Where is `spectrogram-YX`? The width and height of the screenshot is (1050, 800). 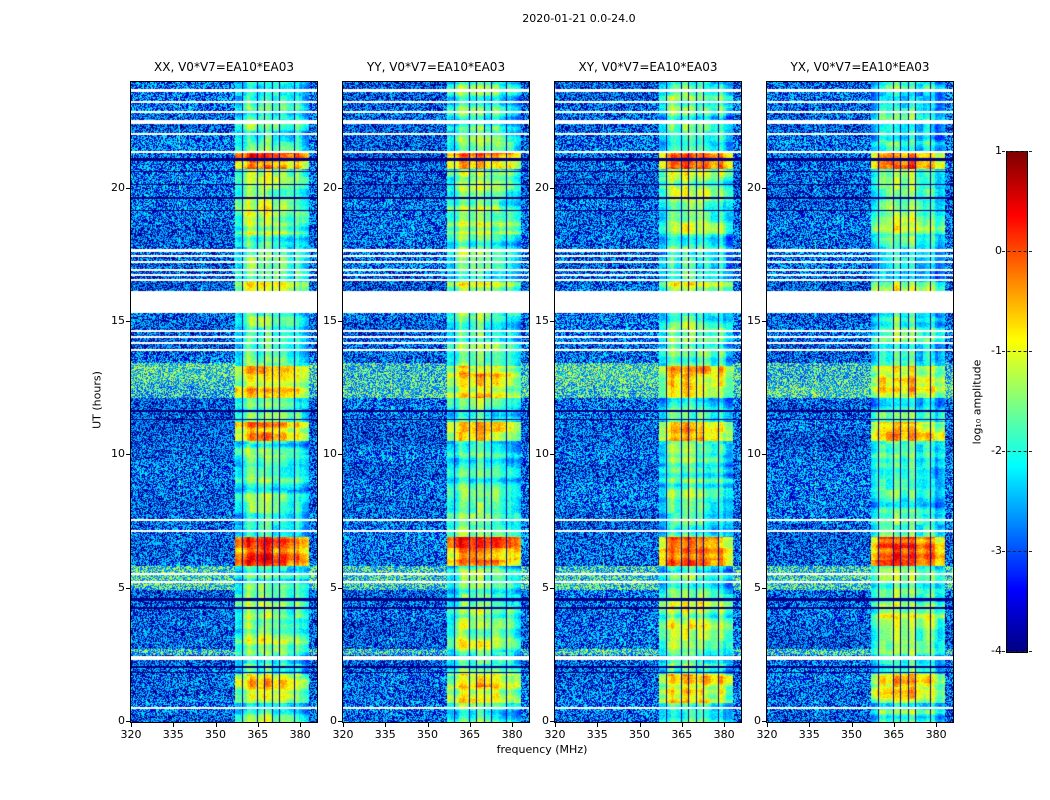 spectrogram-YX is located at coordinates (860, 402).